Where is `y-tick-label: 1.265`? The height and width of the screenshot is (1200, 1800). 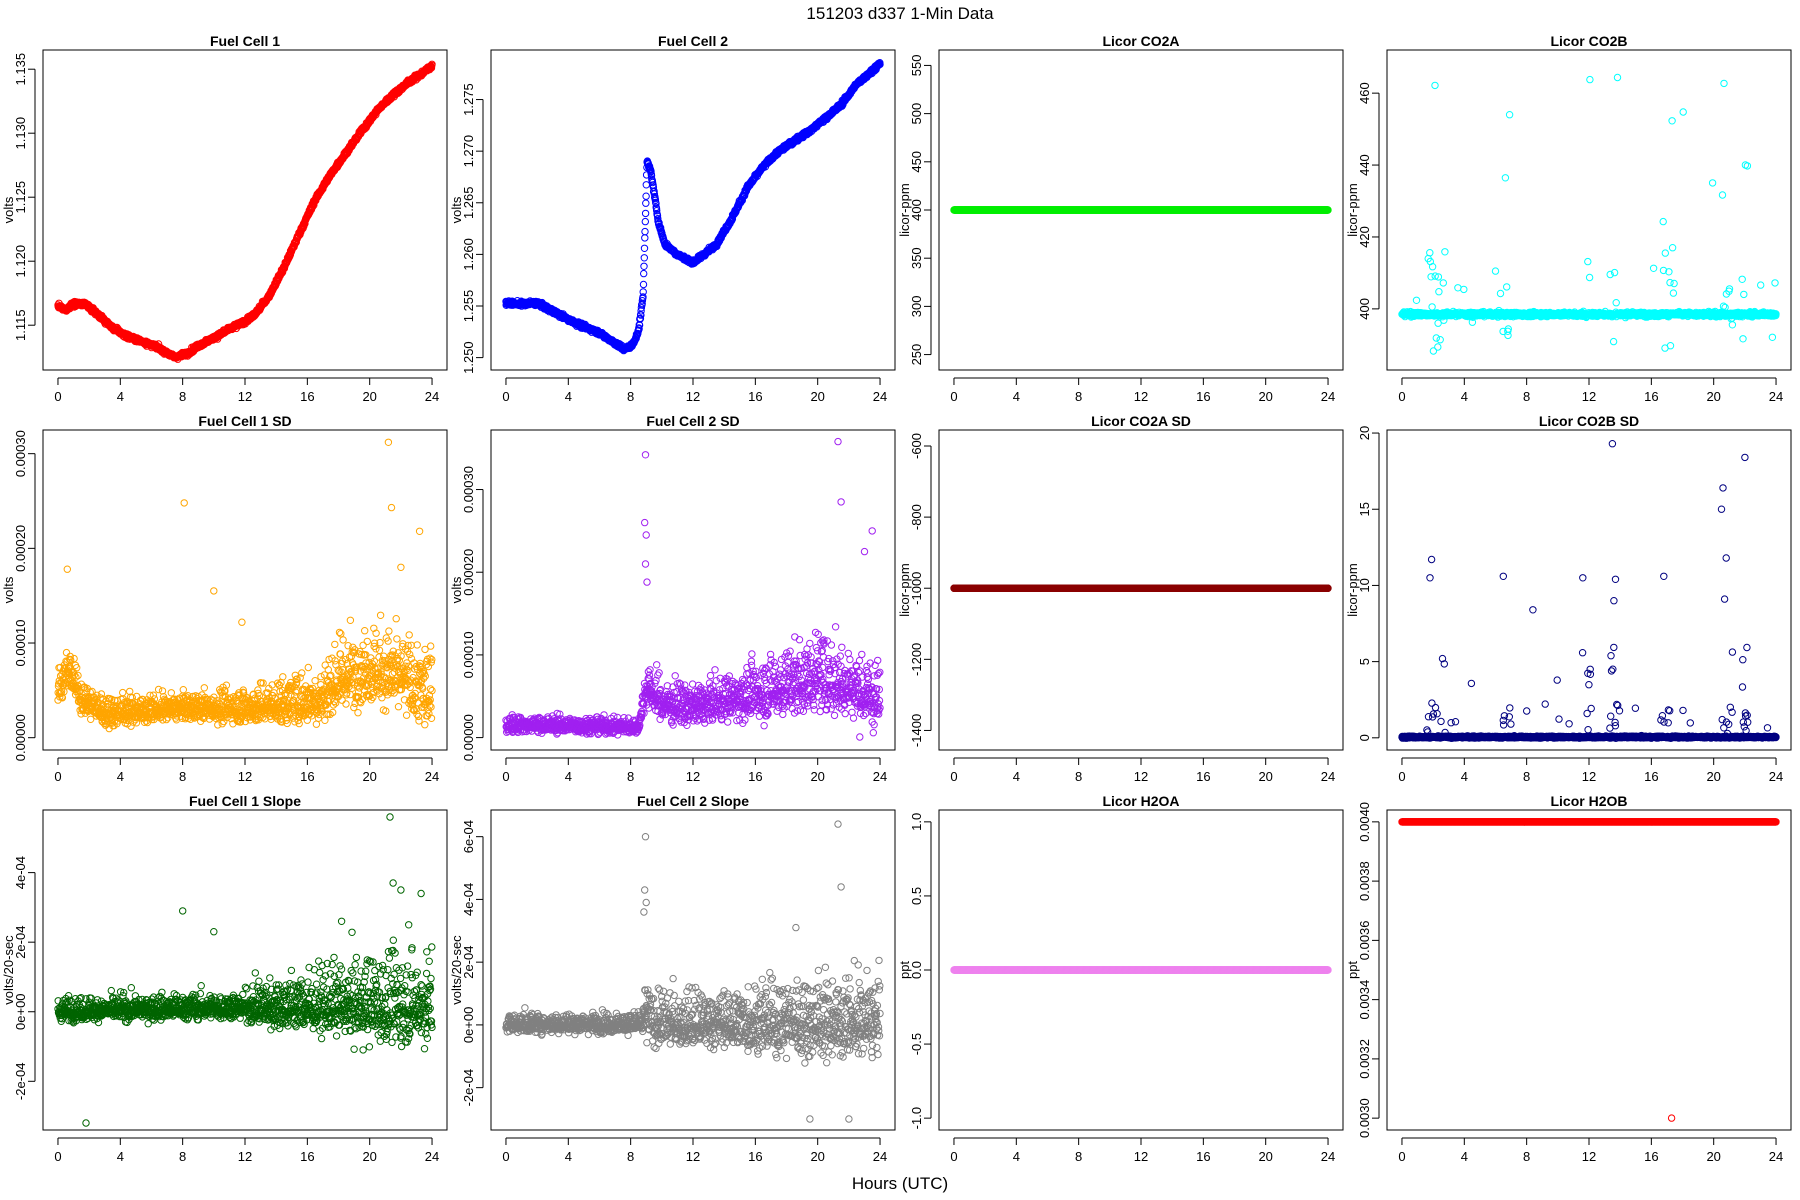 y-tick-label: 1.265 is located at coordinates (468, 203).